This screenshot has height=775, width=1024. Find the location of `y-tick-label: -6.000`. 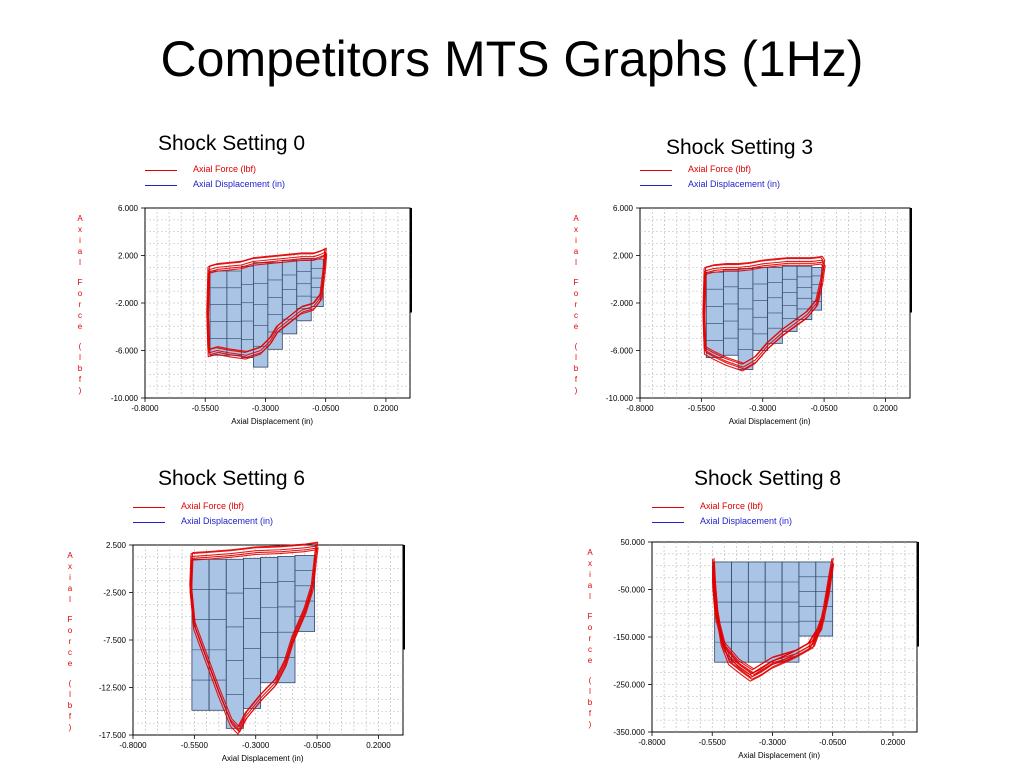

y-tick-label: -6.000 is located at coordinates (621, 351).